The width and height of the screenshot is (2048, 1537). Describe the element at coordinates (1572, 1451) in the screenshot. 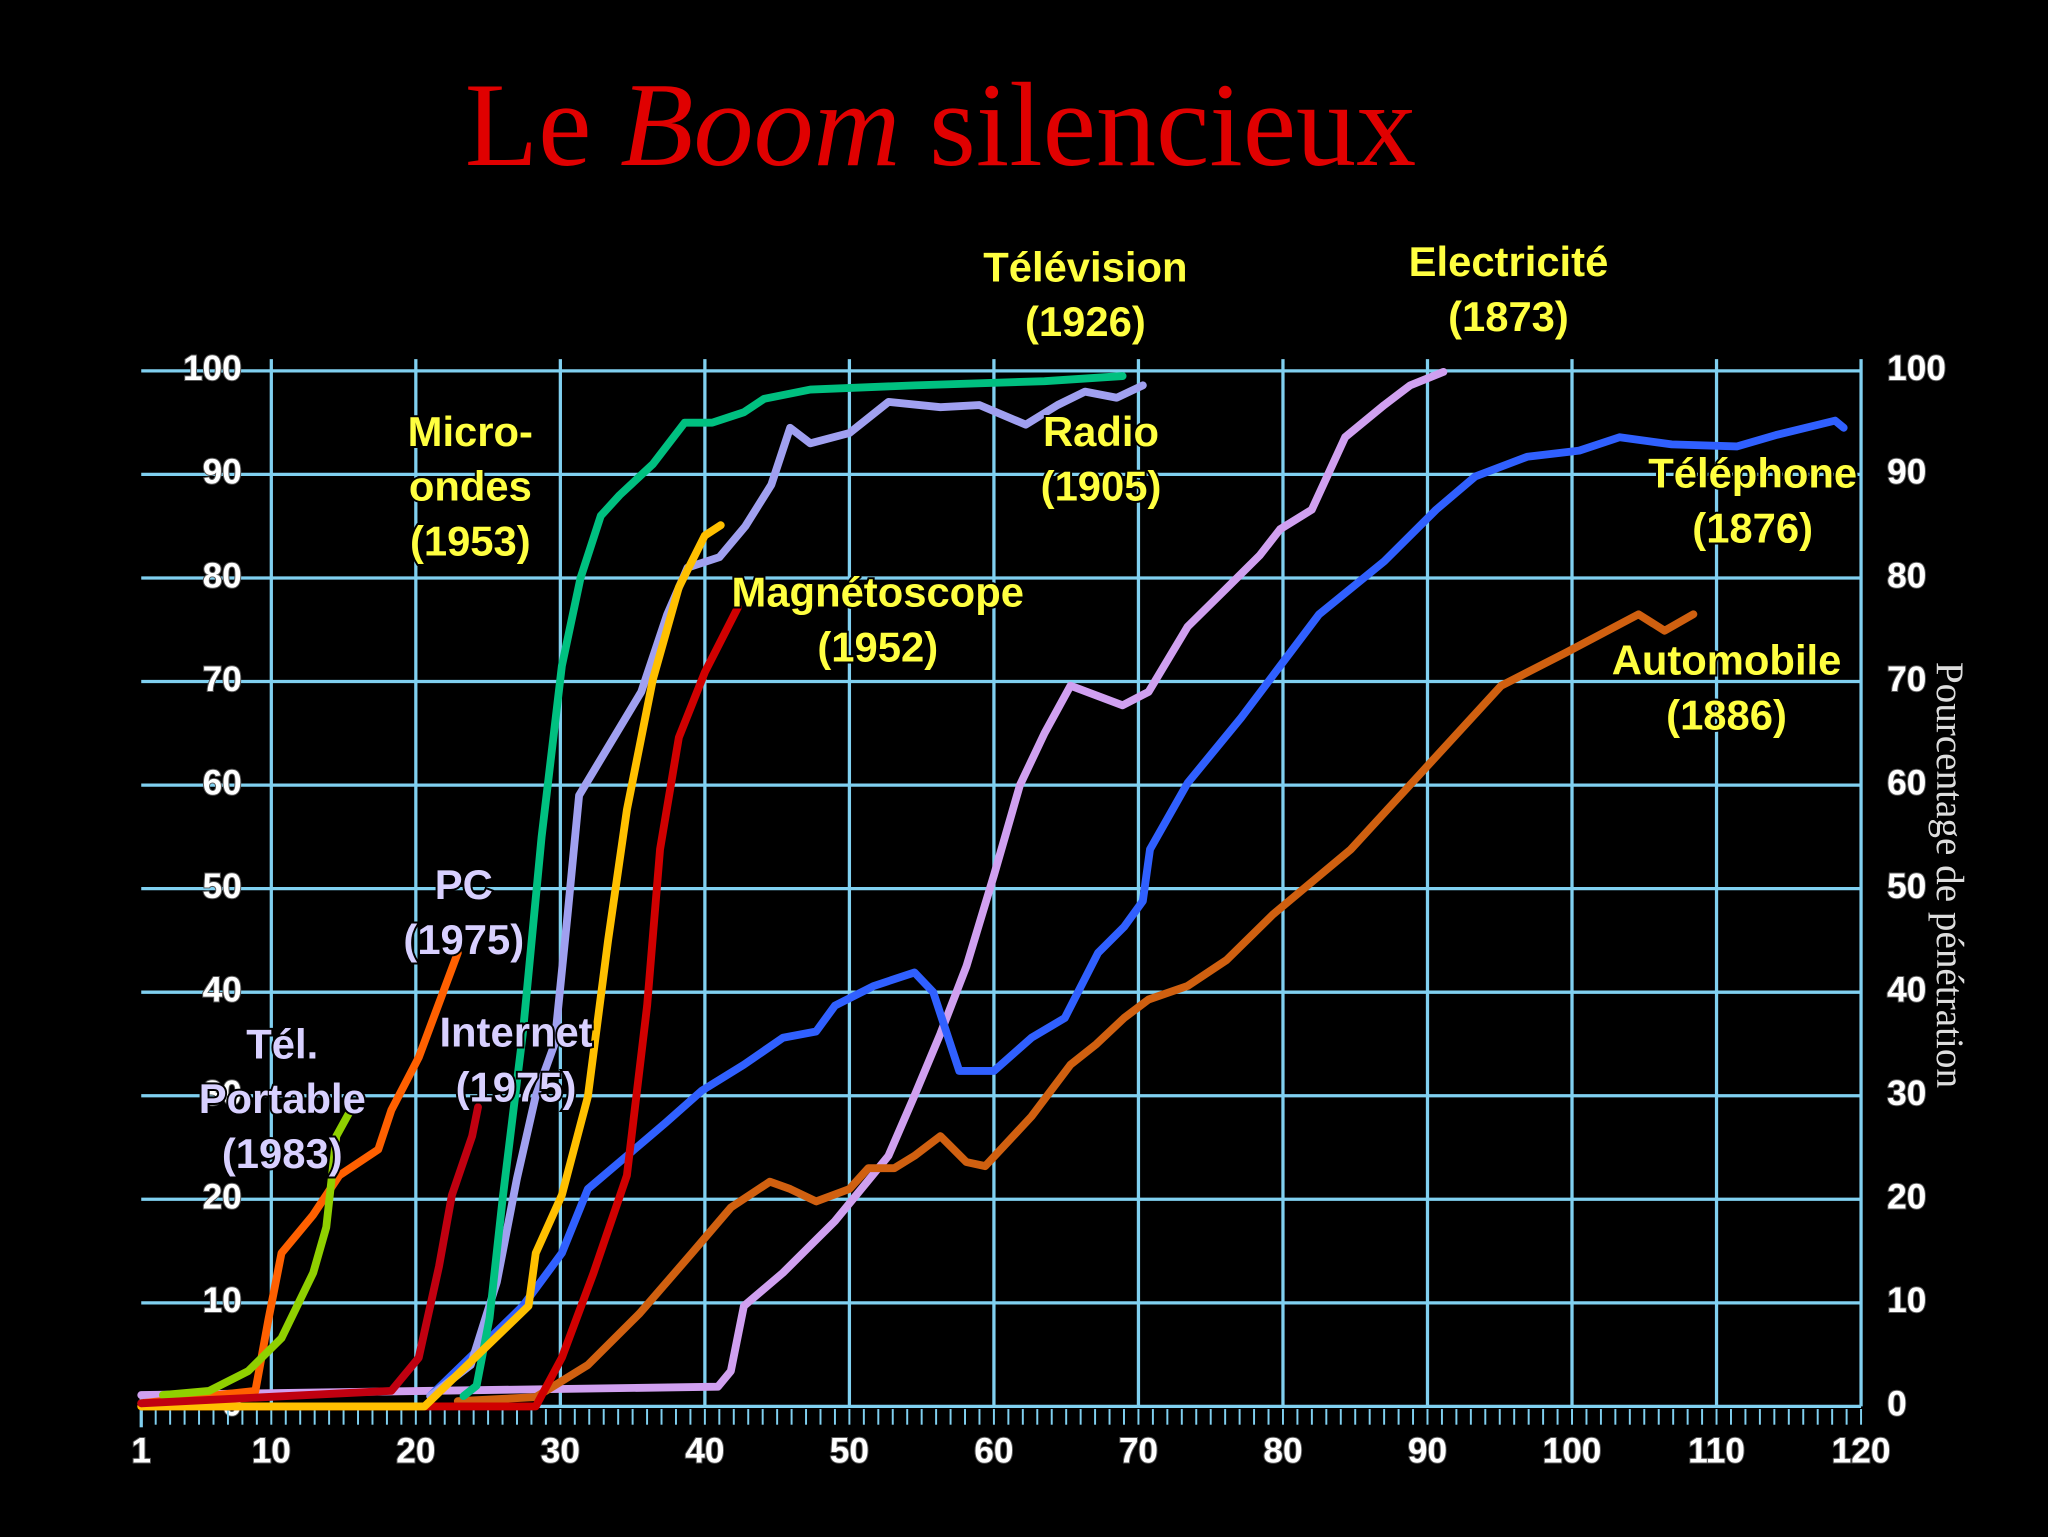

I see `x-tick-label: 100` at that location.